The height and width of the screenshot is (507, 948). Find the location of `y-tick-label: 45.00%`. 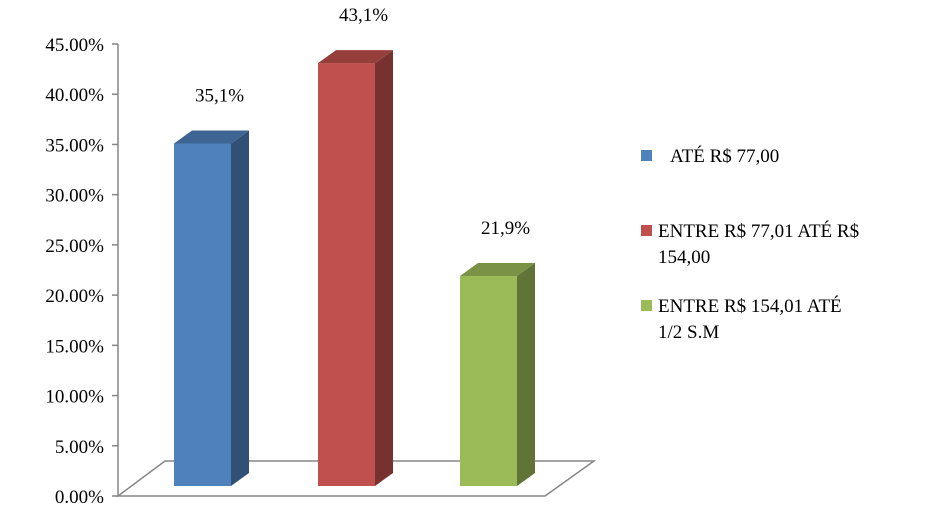

y-tick-label: 45.00% is located at coordinates (74, 45).